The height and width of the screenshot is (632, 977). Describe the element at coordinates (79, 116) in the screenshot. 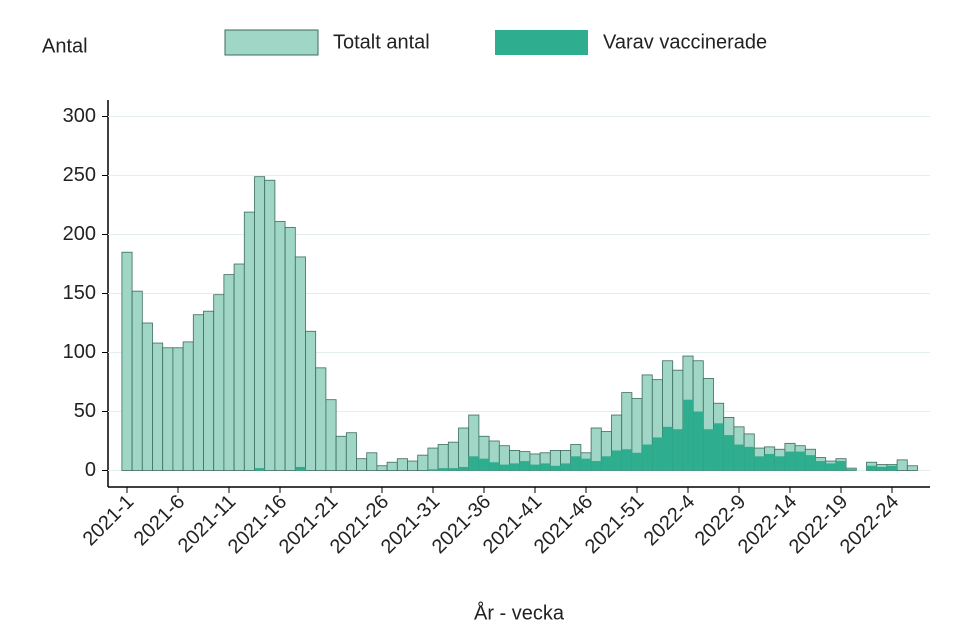

I see `y-tick-label: 300` at that location.